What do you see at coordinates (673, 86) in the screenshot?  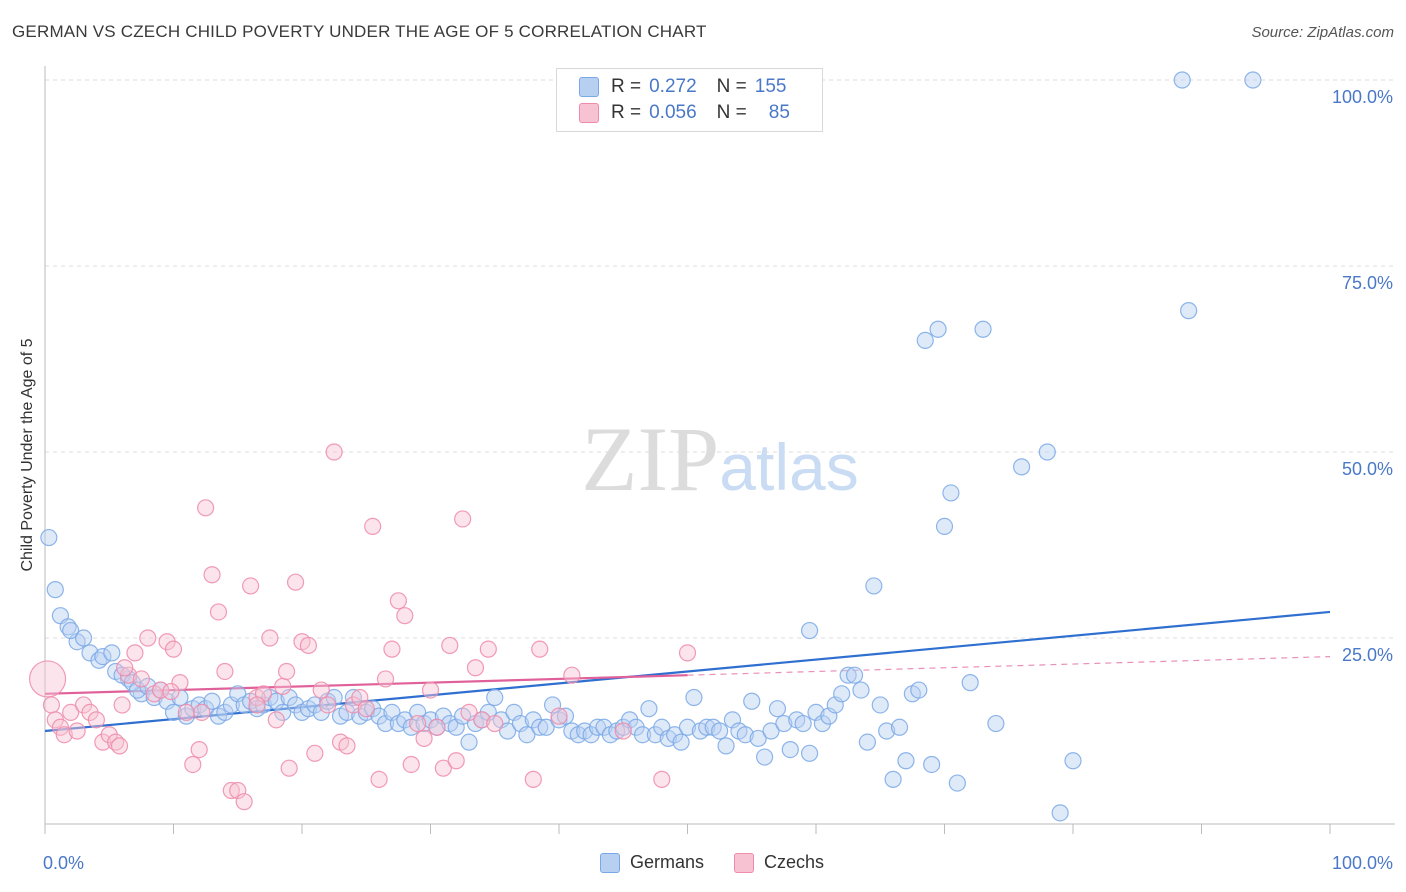 I see `germans-r-value: 0.272` at bounding box center [673, 86].